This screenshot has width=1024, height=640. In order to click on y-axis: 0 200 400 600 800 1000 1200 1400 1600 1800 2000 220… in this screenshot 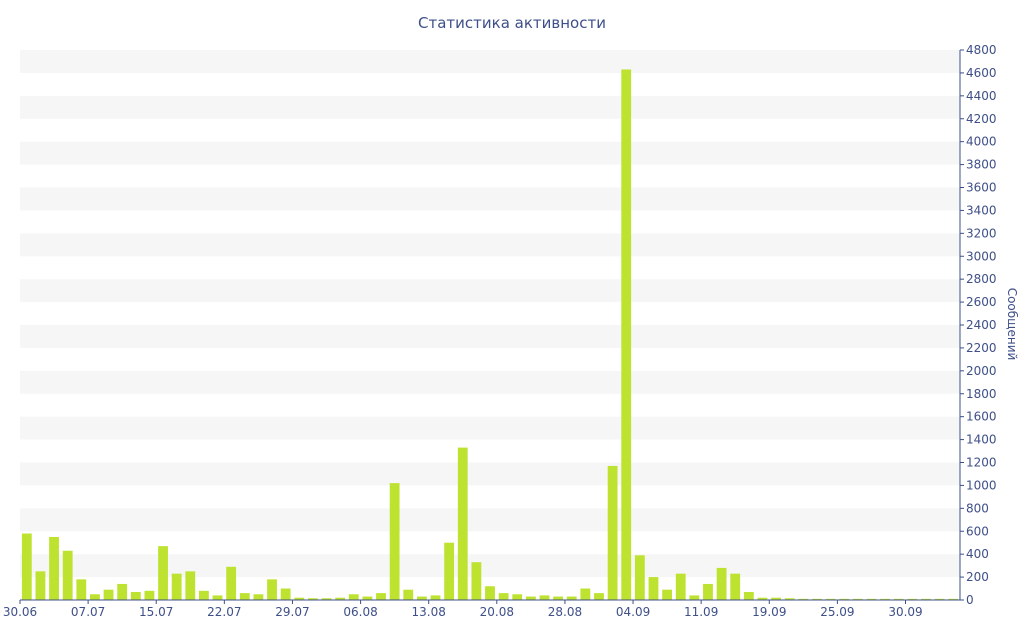, I will do `click(978, 325)`.